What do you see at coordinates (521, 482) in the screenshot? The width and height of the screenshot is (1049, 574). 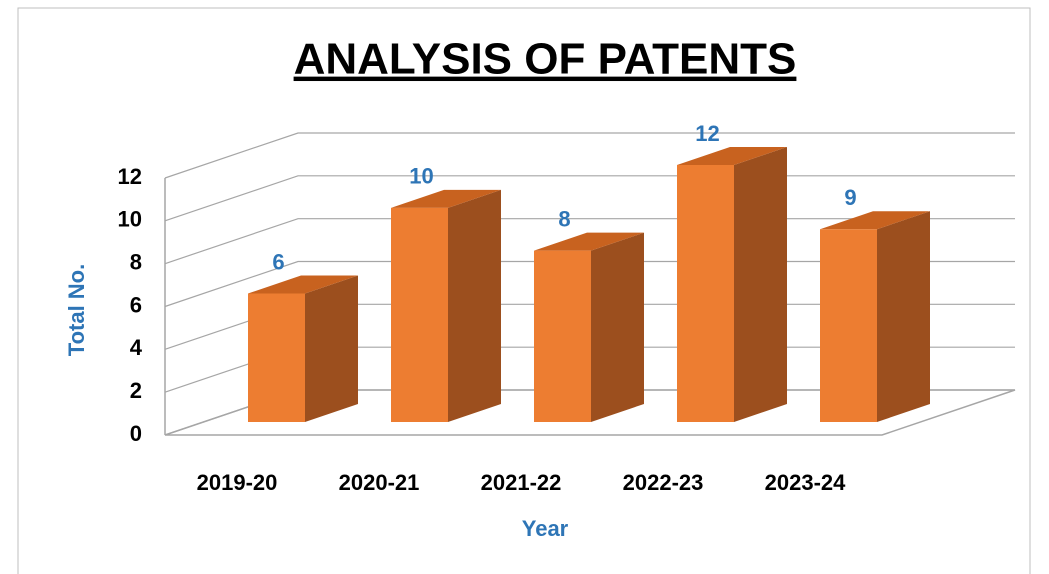 I see `x-tick-label: 2021-22` at bounding box center [521, 482].